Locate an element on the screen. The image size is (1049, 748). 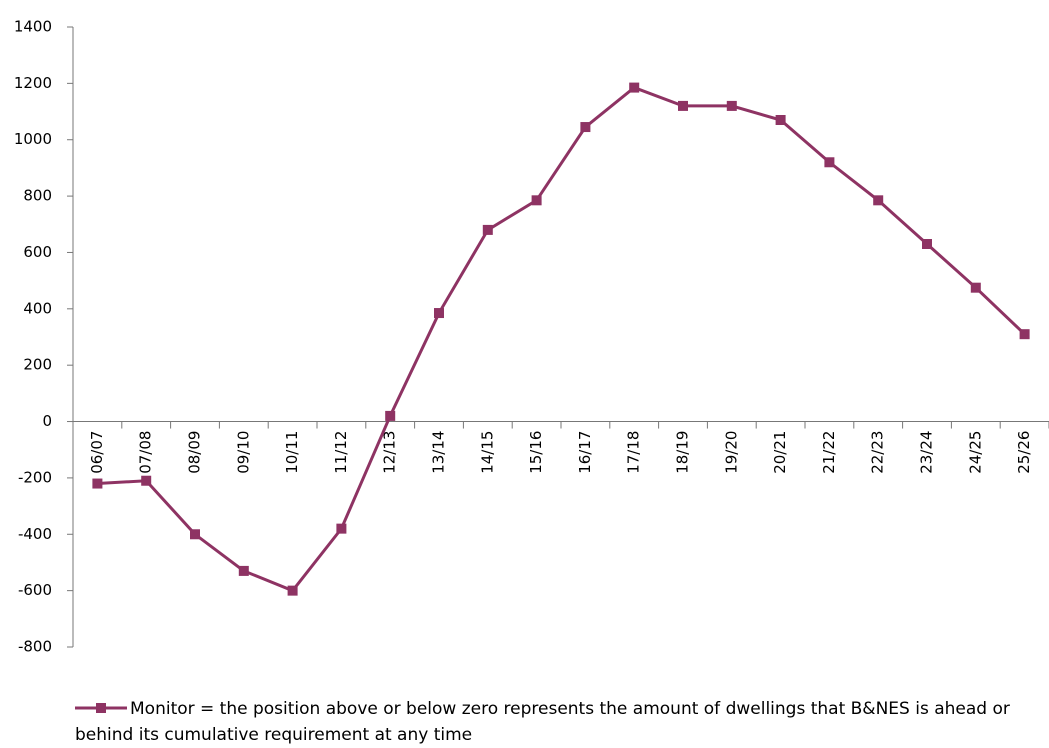
x-tick-label: 10/11 is located at coordinates (292, 452).